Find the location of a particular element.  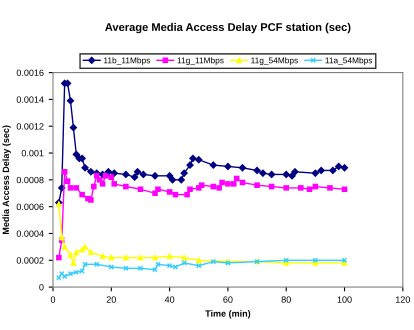

y-tick-label: 0.0008 is located at coordinates (30, 180).